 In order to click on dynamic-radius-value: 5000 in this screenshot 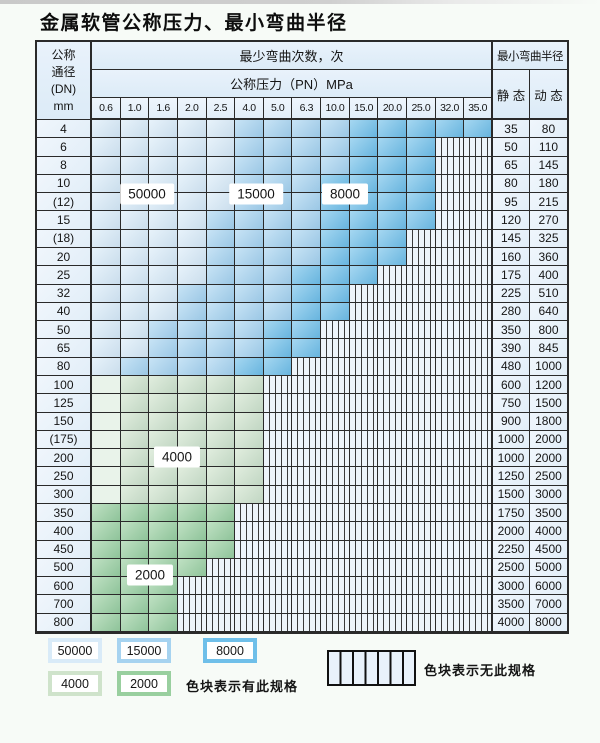, I will do `click(548, 568)`.